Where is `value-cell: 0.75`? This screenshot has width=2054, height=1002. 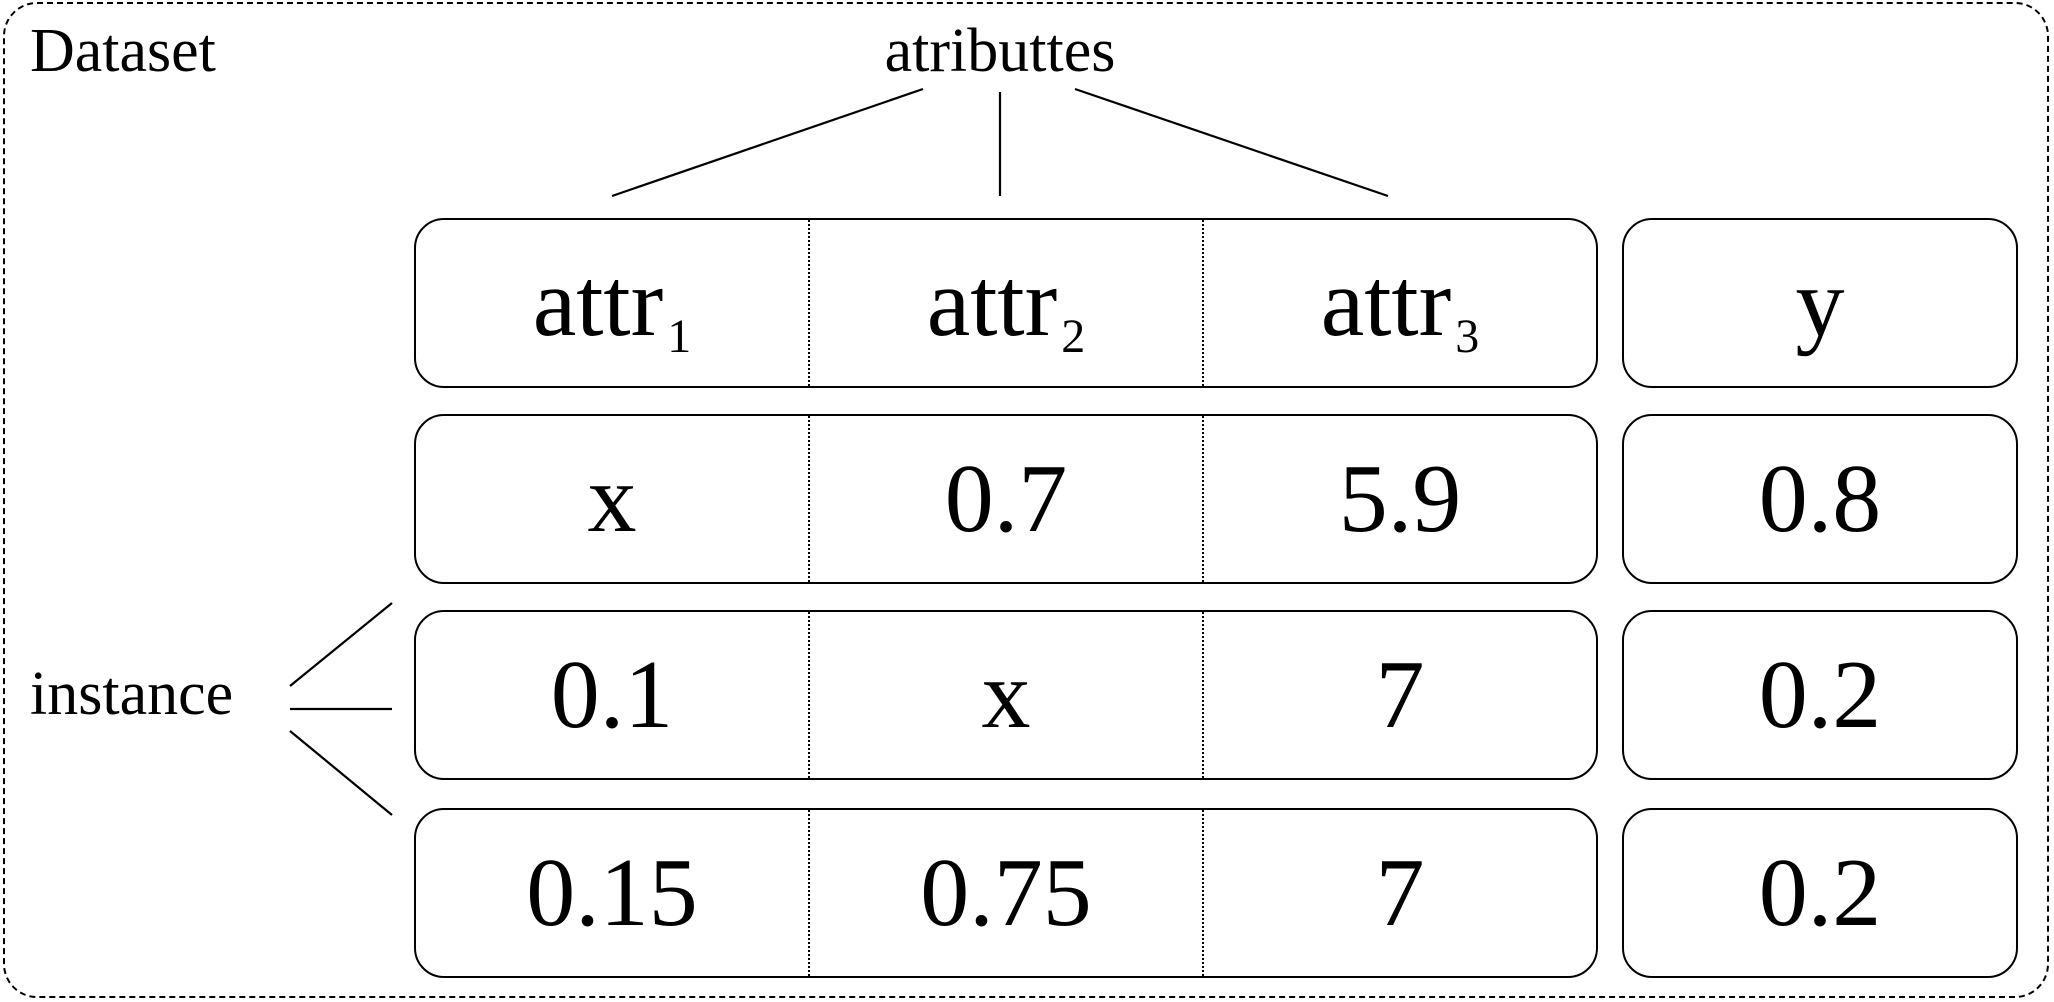
value-cell: 0.75 is located at coordinates (1005, 893).